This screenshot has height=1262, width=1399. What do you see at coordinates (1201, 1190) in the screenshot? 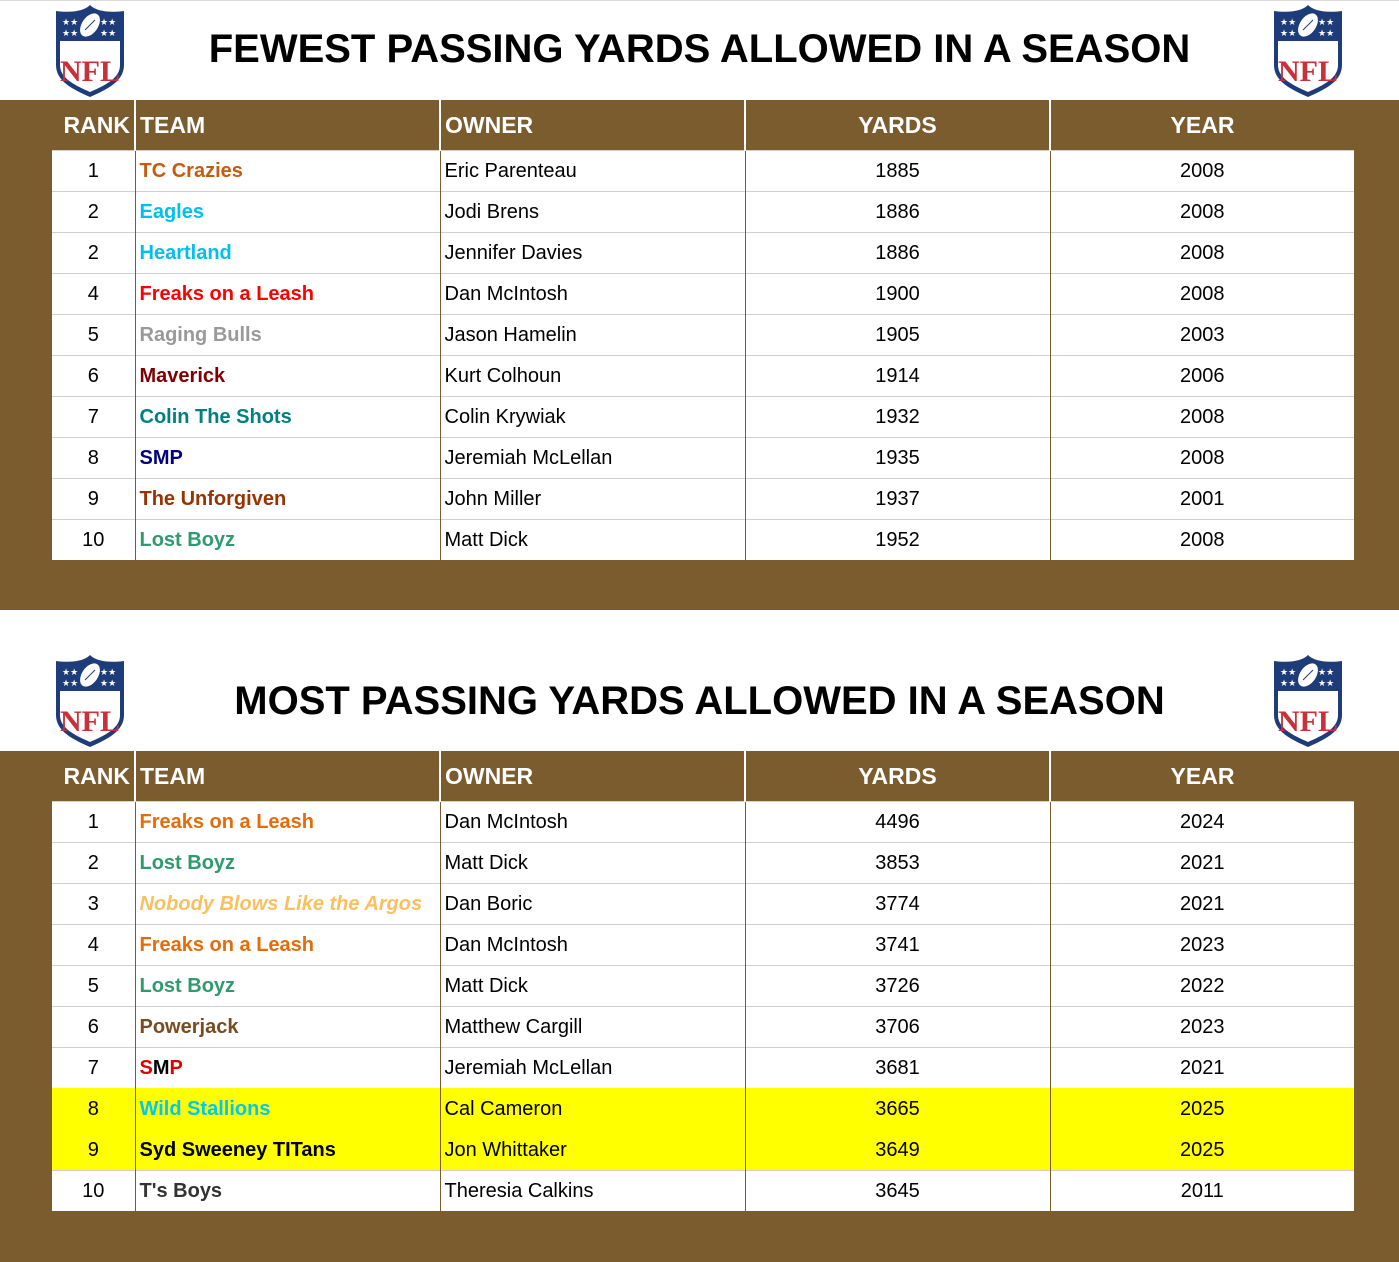
I see `year-cell: 2011` at bounding box center [1201, 1190].